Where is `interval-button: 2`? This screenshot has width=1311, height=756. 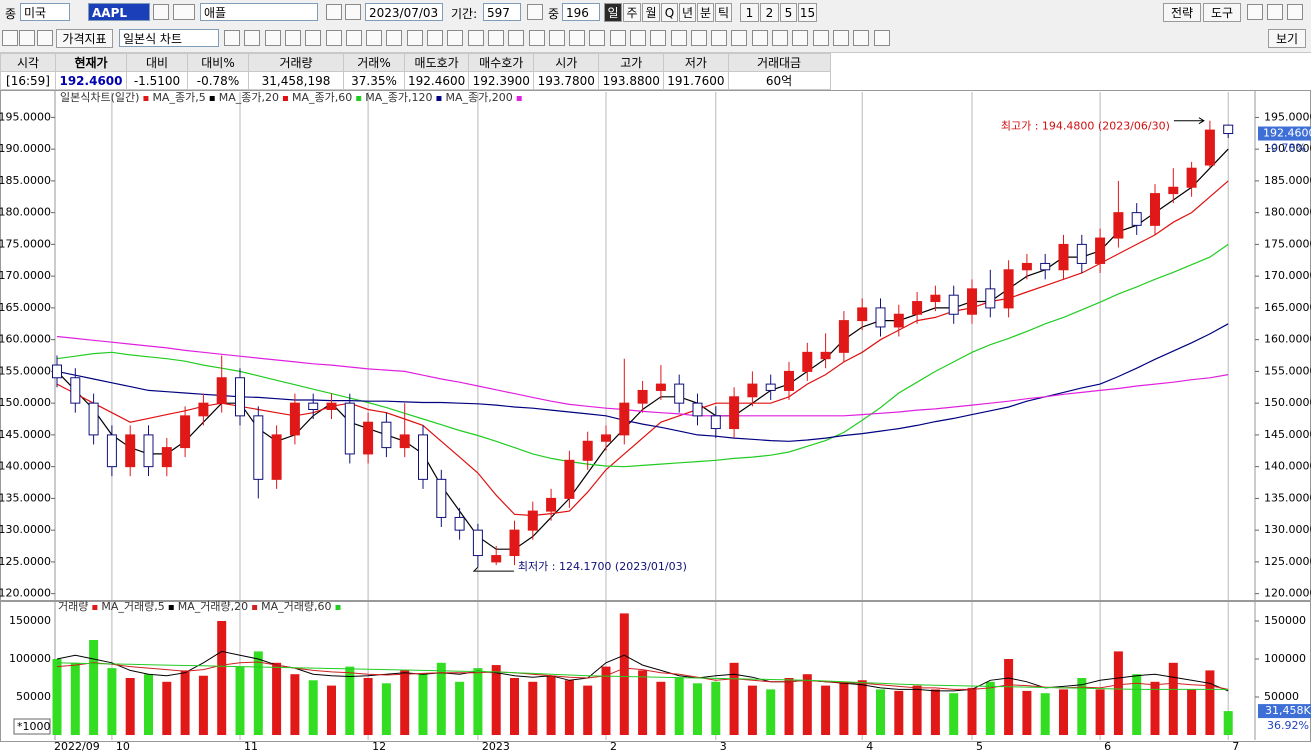 interval-button: 2 is located at coordinates (769, 12).